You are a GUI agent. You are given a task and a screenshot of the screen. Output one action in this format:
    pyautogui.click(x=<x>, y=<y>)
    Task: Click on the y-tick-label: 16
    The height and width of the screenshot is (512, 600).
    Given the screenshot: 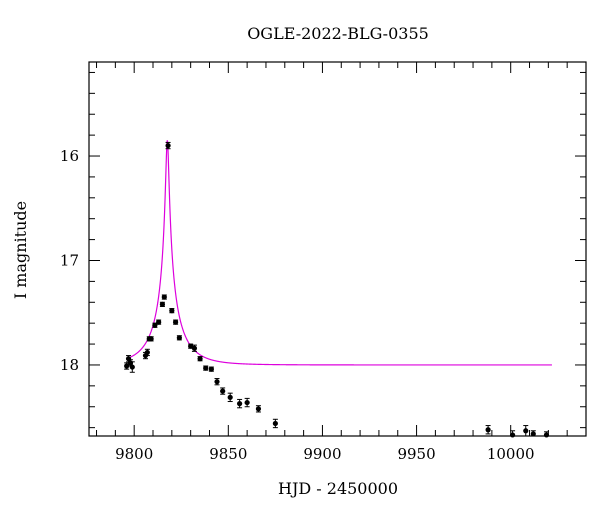 What is the action you would take?
    pyautogui.click(x=69, y=156)
    